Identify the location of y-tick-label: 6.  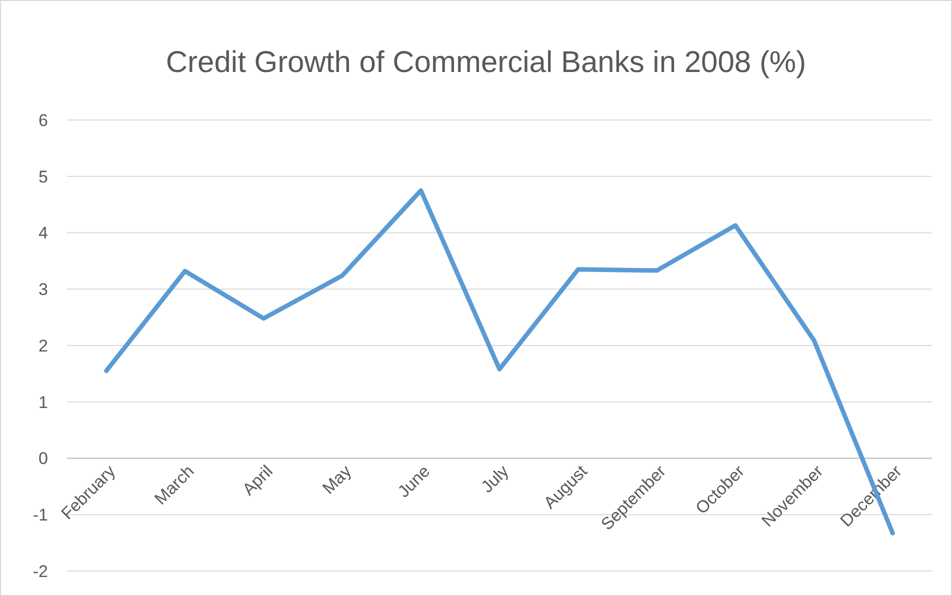
(43, 120).